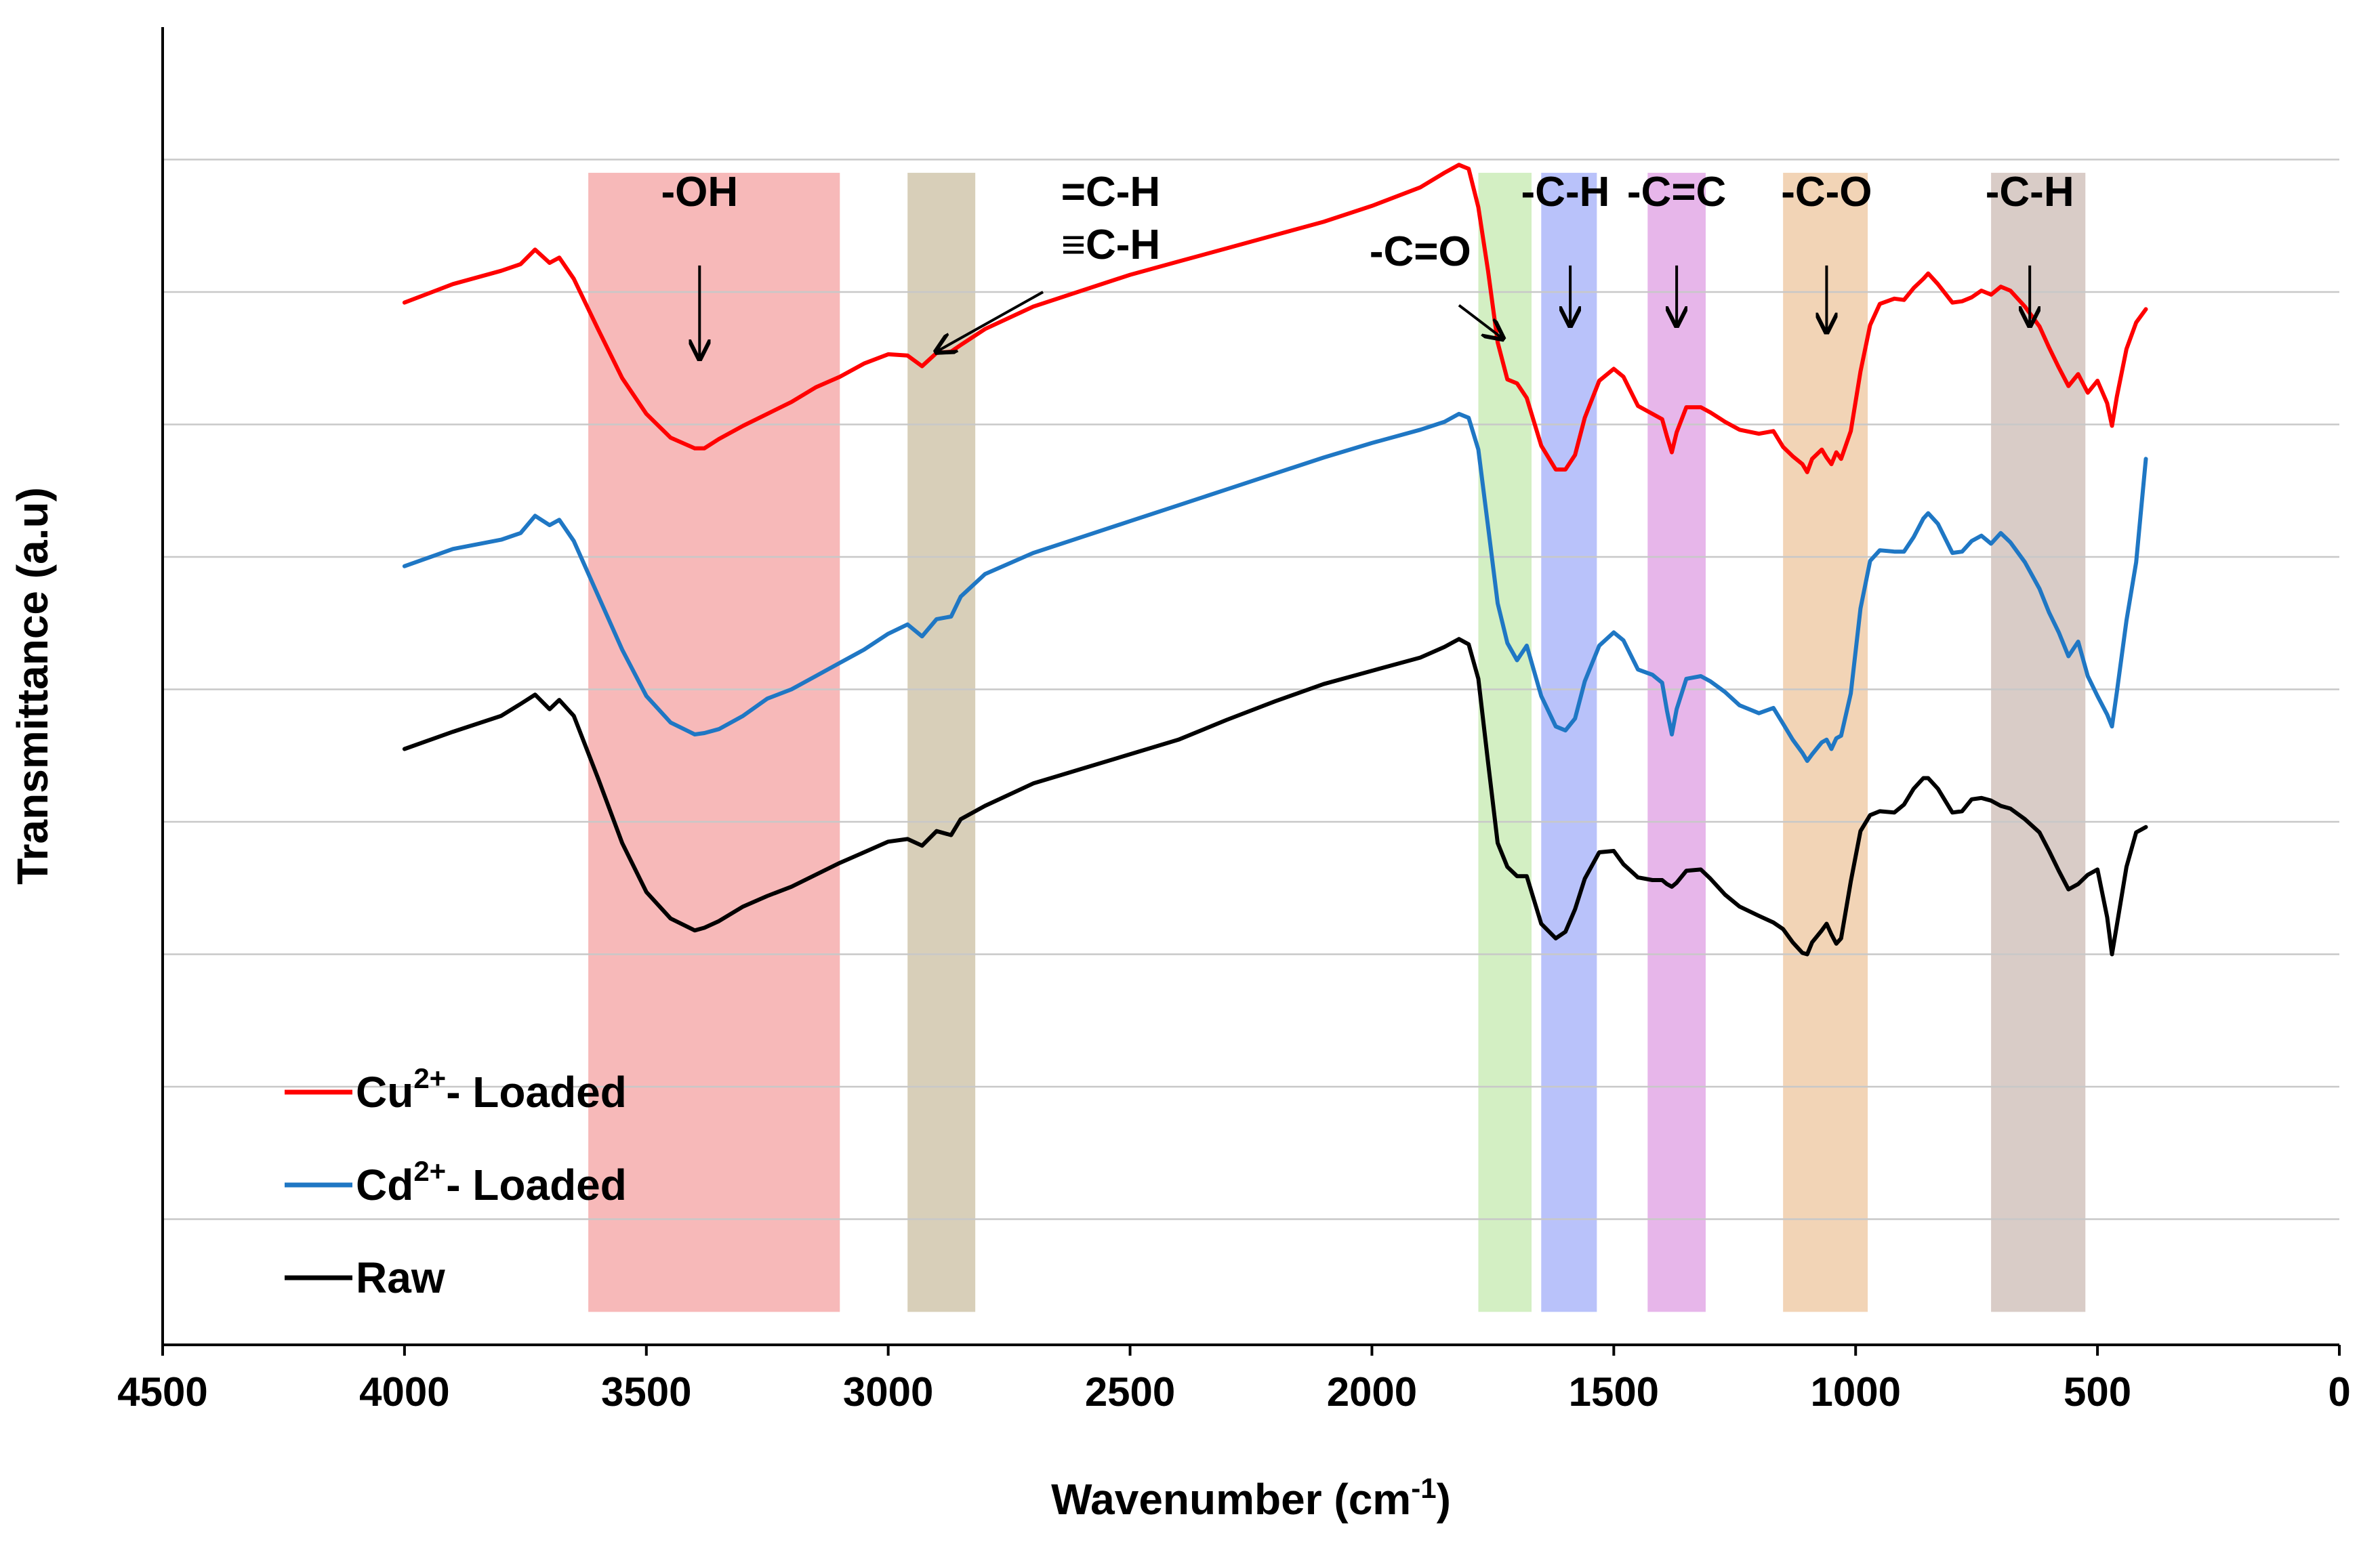 This screenshot has height=1542, width=2380. Describe the element at coordinates (699, 192) in the screenshot. I see `annotation-label-1: -OH` at that location.